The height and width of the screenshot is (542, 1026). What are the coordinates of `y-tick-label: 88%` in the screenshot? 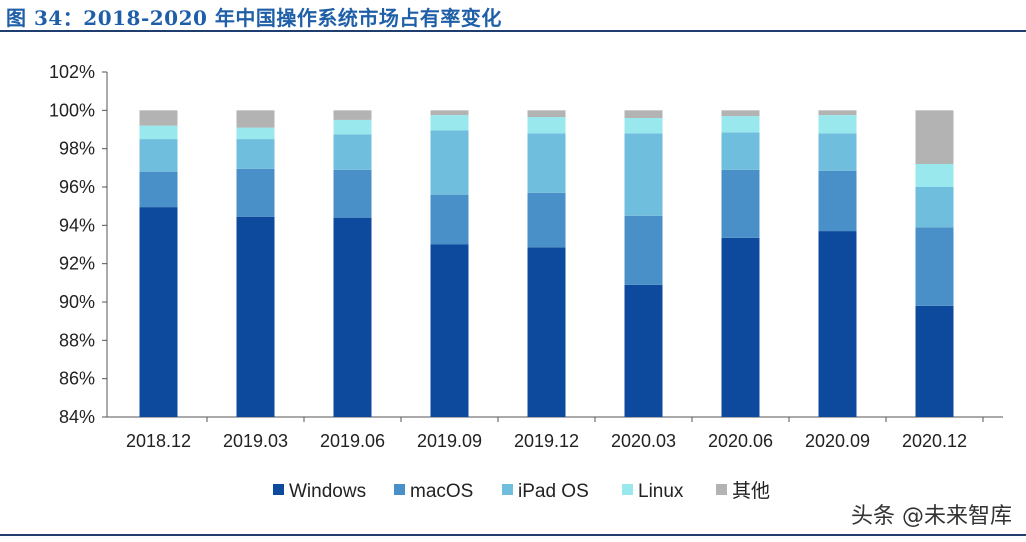 It's located at (77, 340).